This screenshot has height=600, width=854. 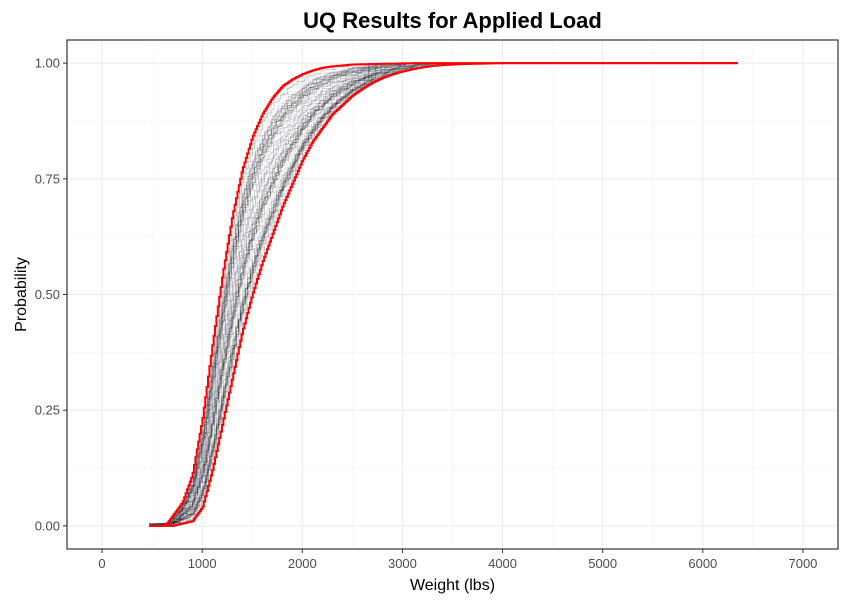 What do you see at coordinates (402, 563) in the screenshot?
I see `x-tick-label: 3000` at bounding box center [402, 563].